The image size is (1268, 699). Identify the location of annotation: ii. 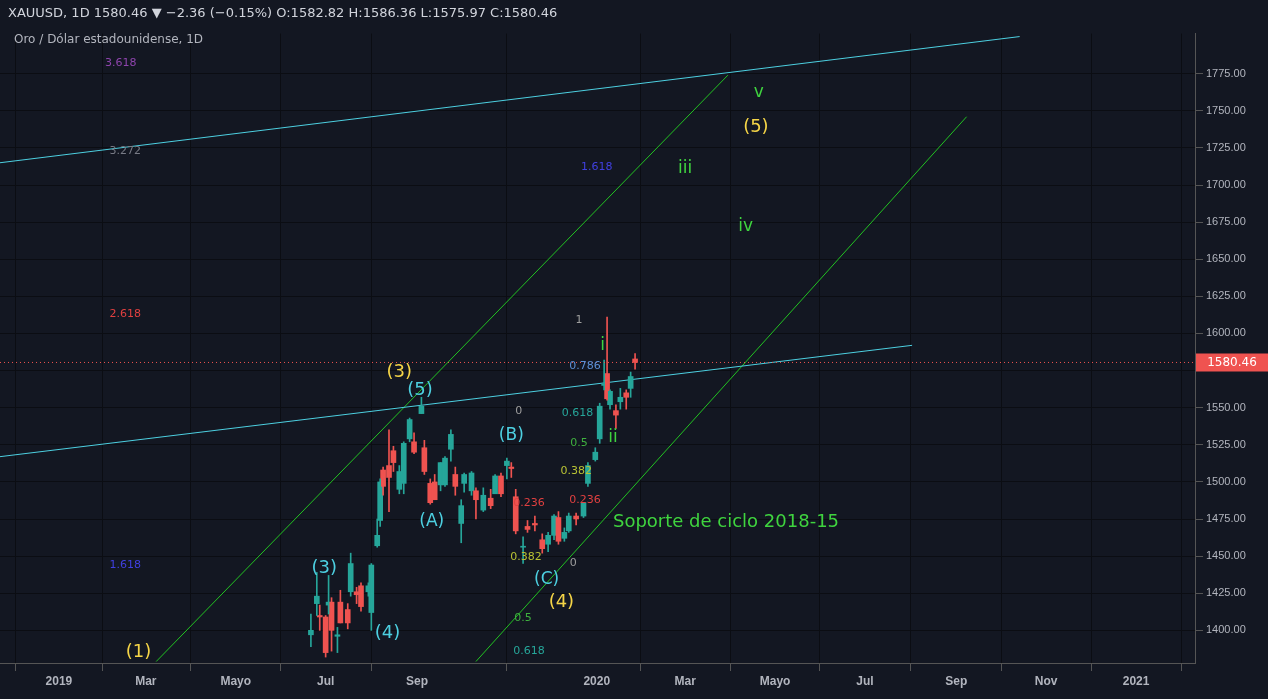
(613, 435).